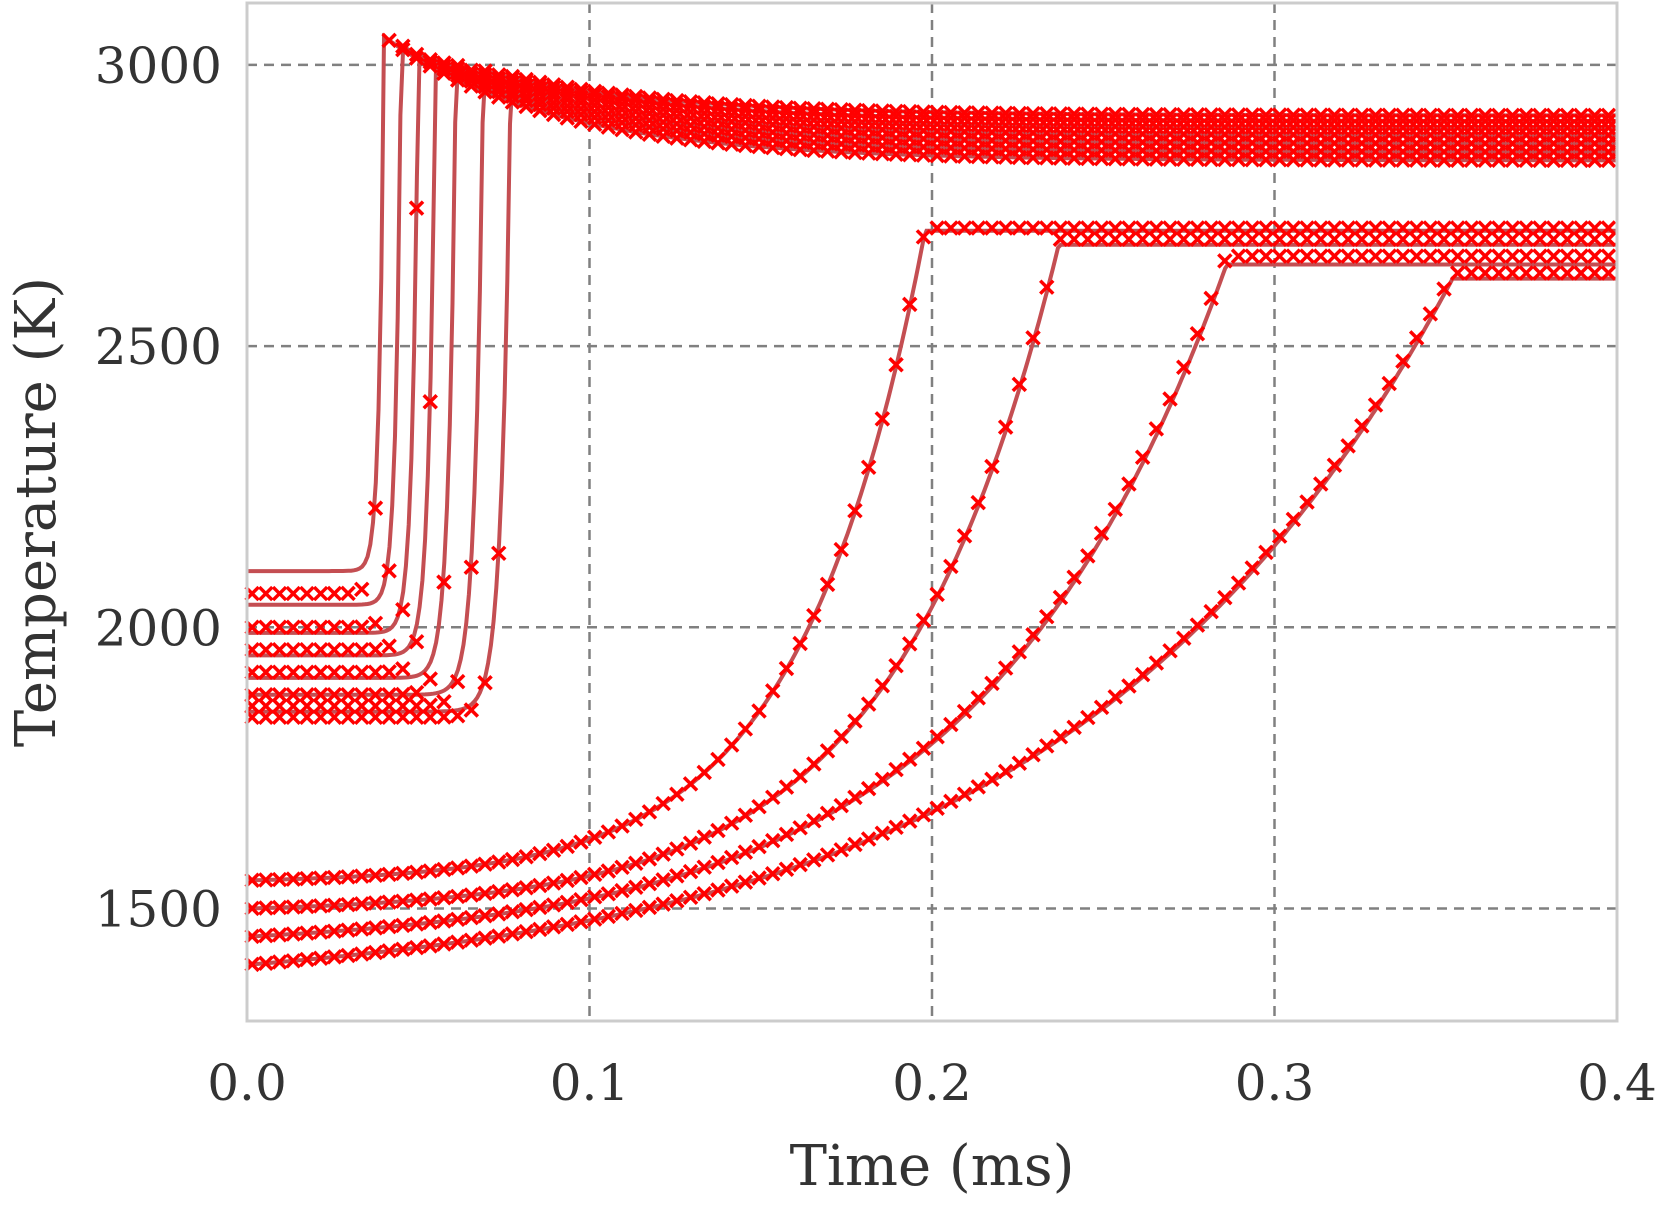 The width and height of the screenshot is (1661, 1208). What do you see at coordinates (247, 1083) in the screenshot?
I see `x-tick-label: 0.0` at bounding box center [247, 1083].